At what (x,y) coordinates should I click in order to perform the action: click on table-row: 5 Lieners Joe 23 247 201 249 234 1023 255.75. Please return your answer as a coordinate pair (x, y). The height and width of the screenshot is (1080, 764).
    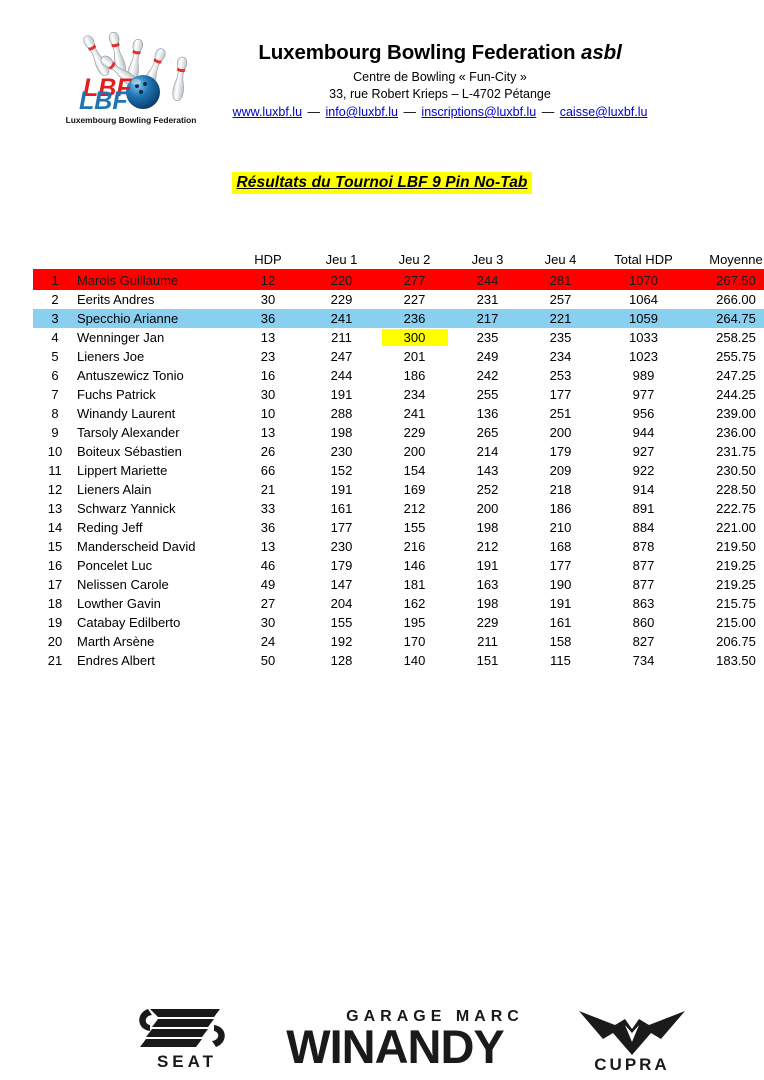
    Looking at the image, I should click on (398, 356).